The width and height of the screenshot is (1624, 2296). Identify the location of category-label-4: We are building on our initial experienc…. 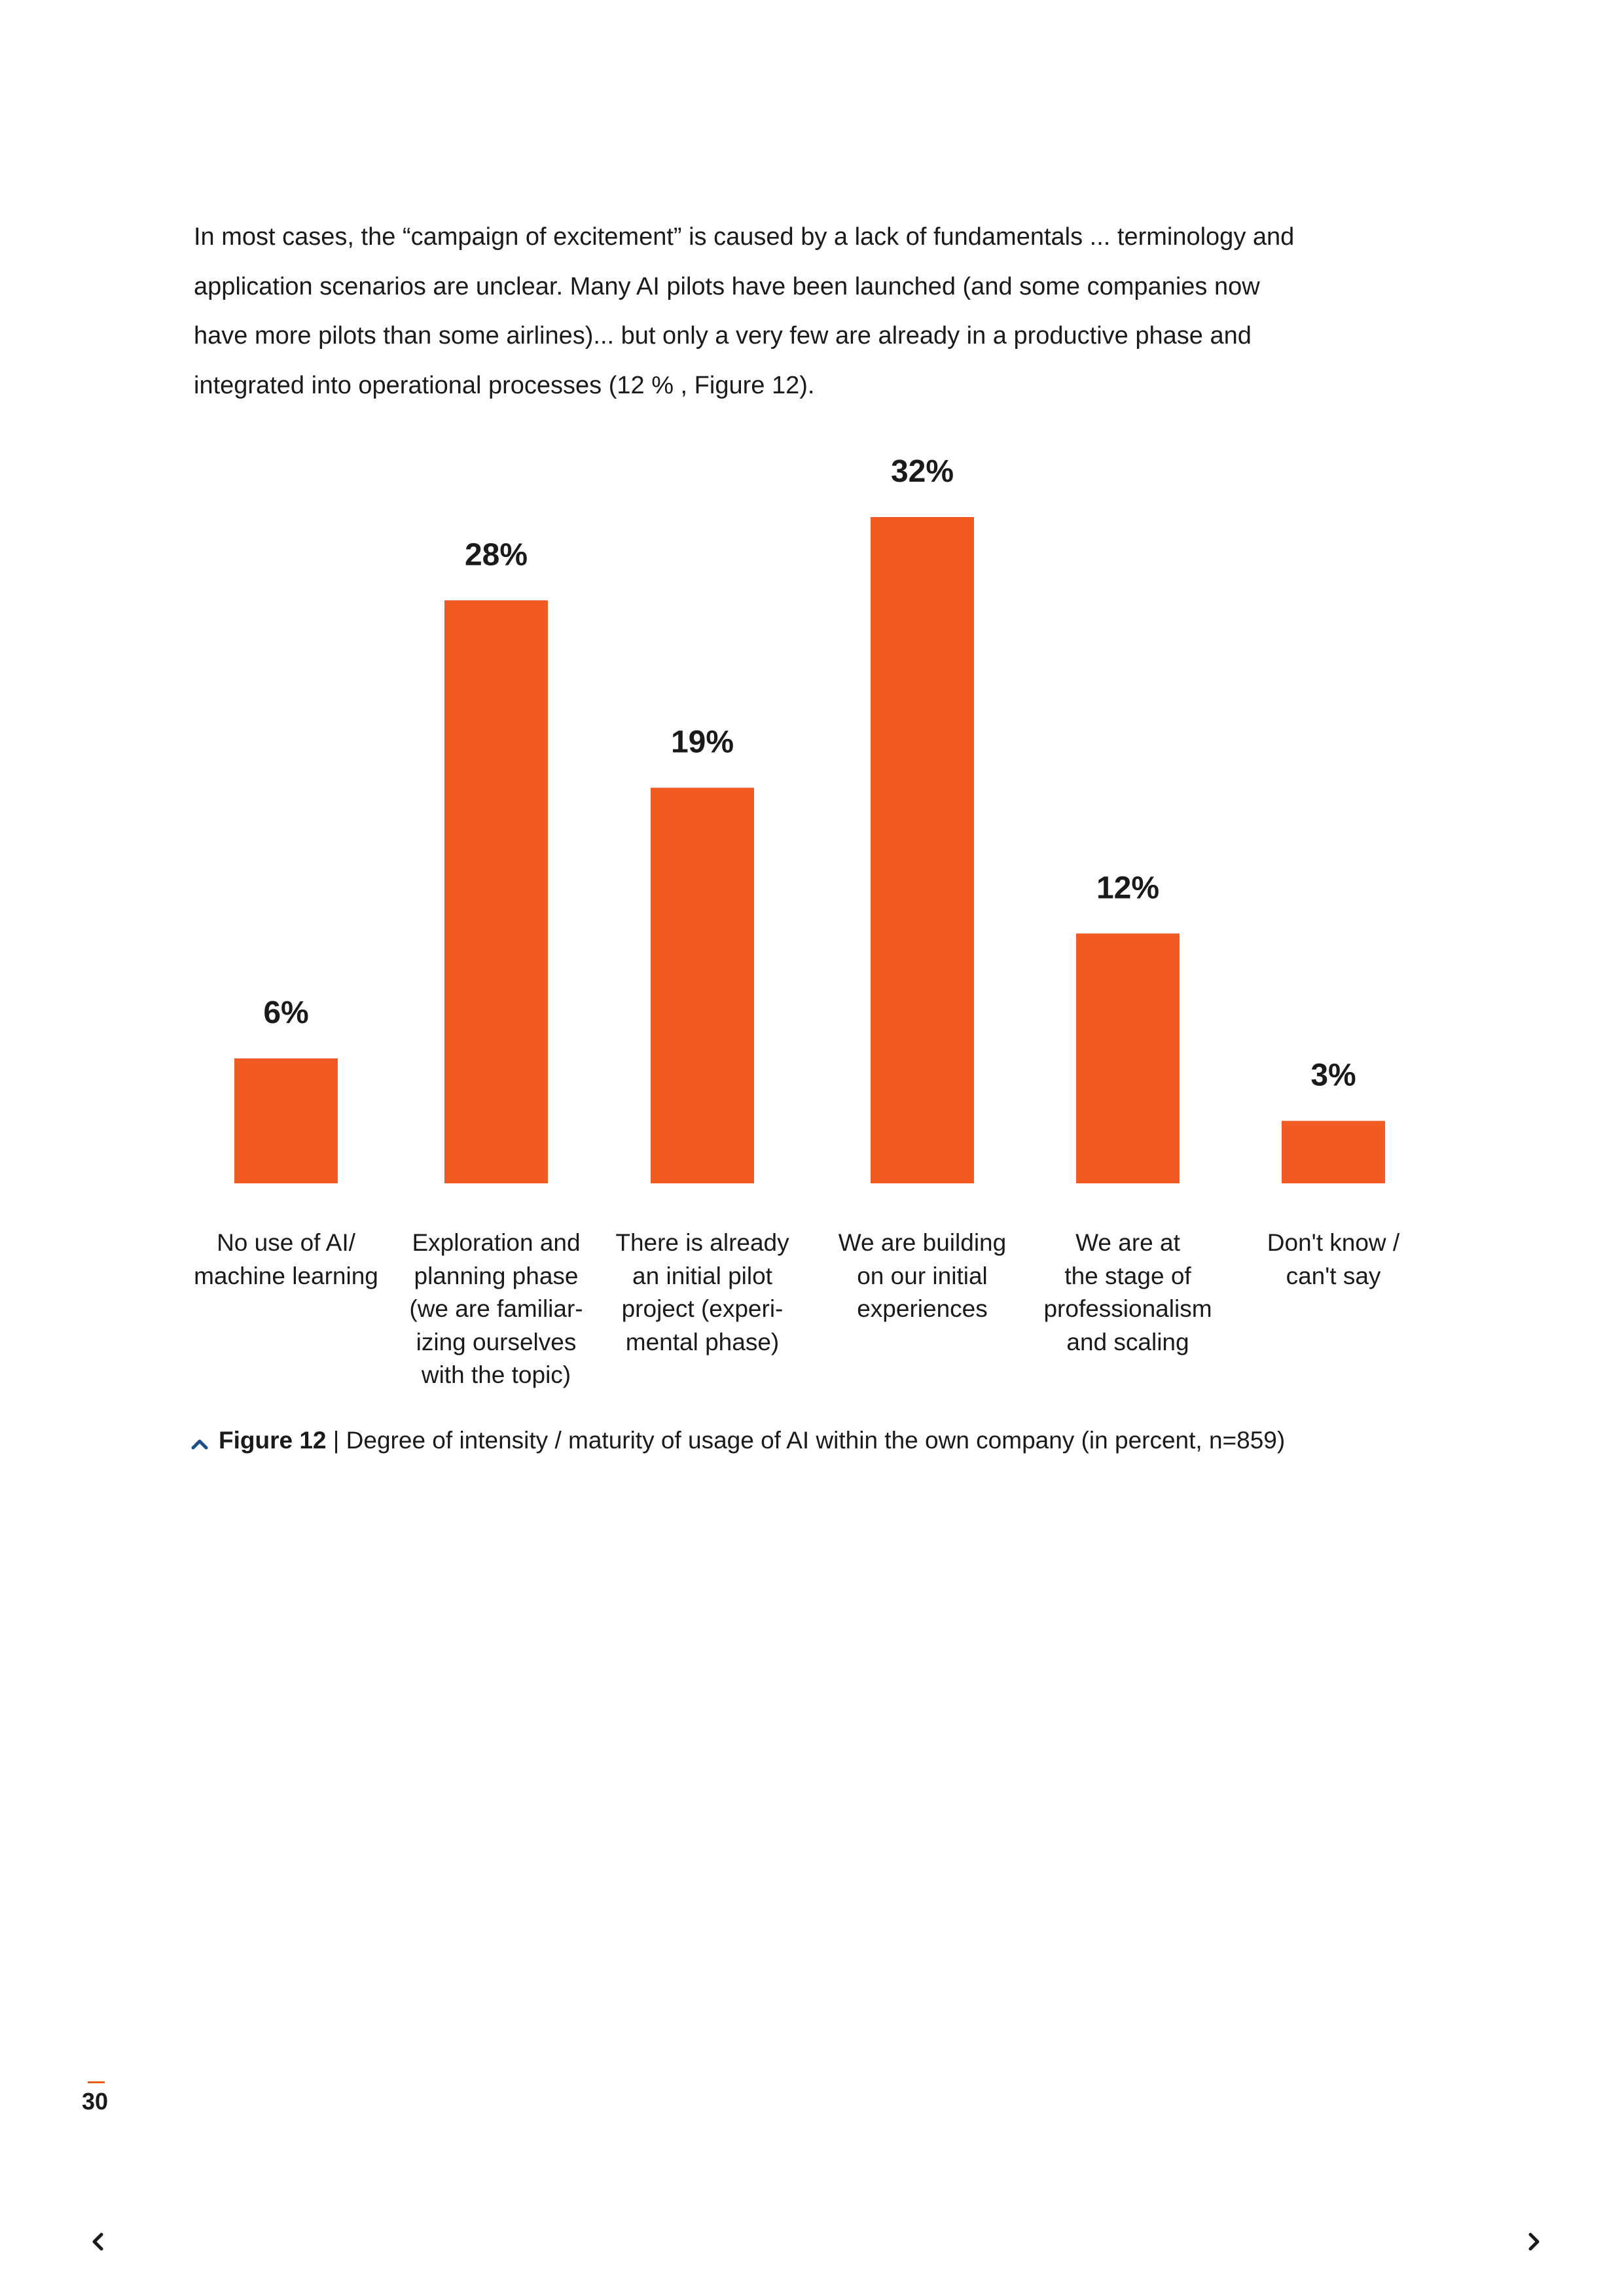
(922, 1275).